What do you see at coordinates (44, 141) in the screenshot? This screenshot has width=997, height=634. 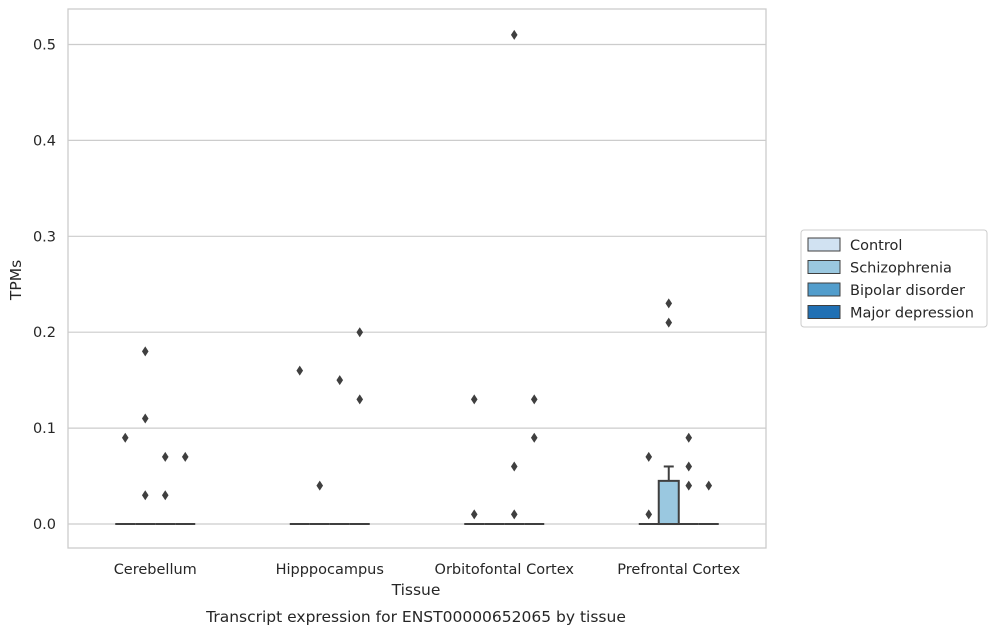 I see `y-tick-label: 0.4` at bounding box center [44, 141].